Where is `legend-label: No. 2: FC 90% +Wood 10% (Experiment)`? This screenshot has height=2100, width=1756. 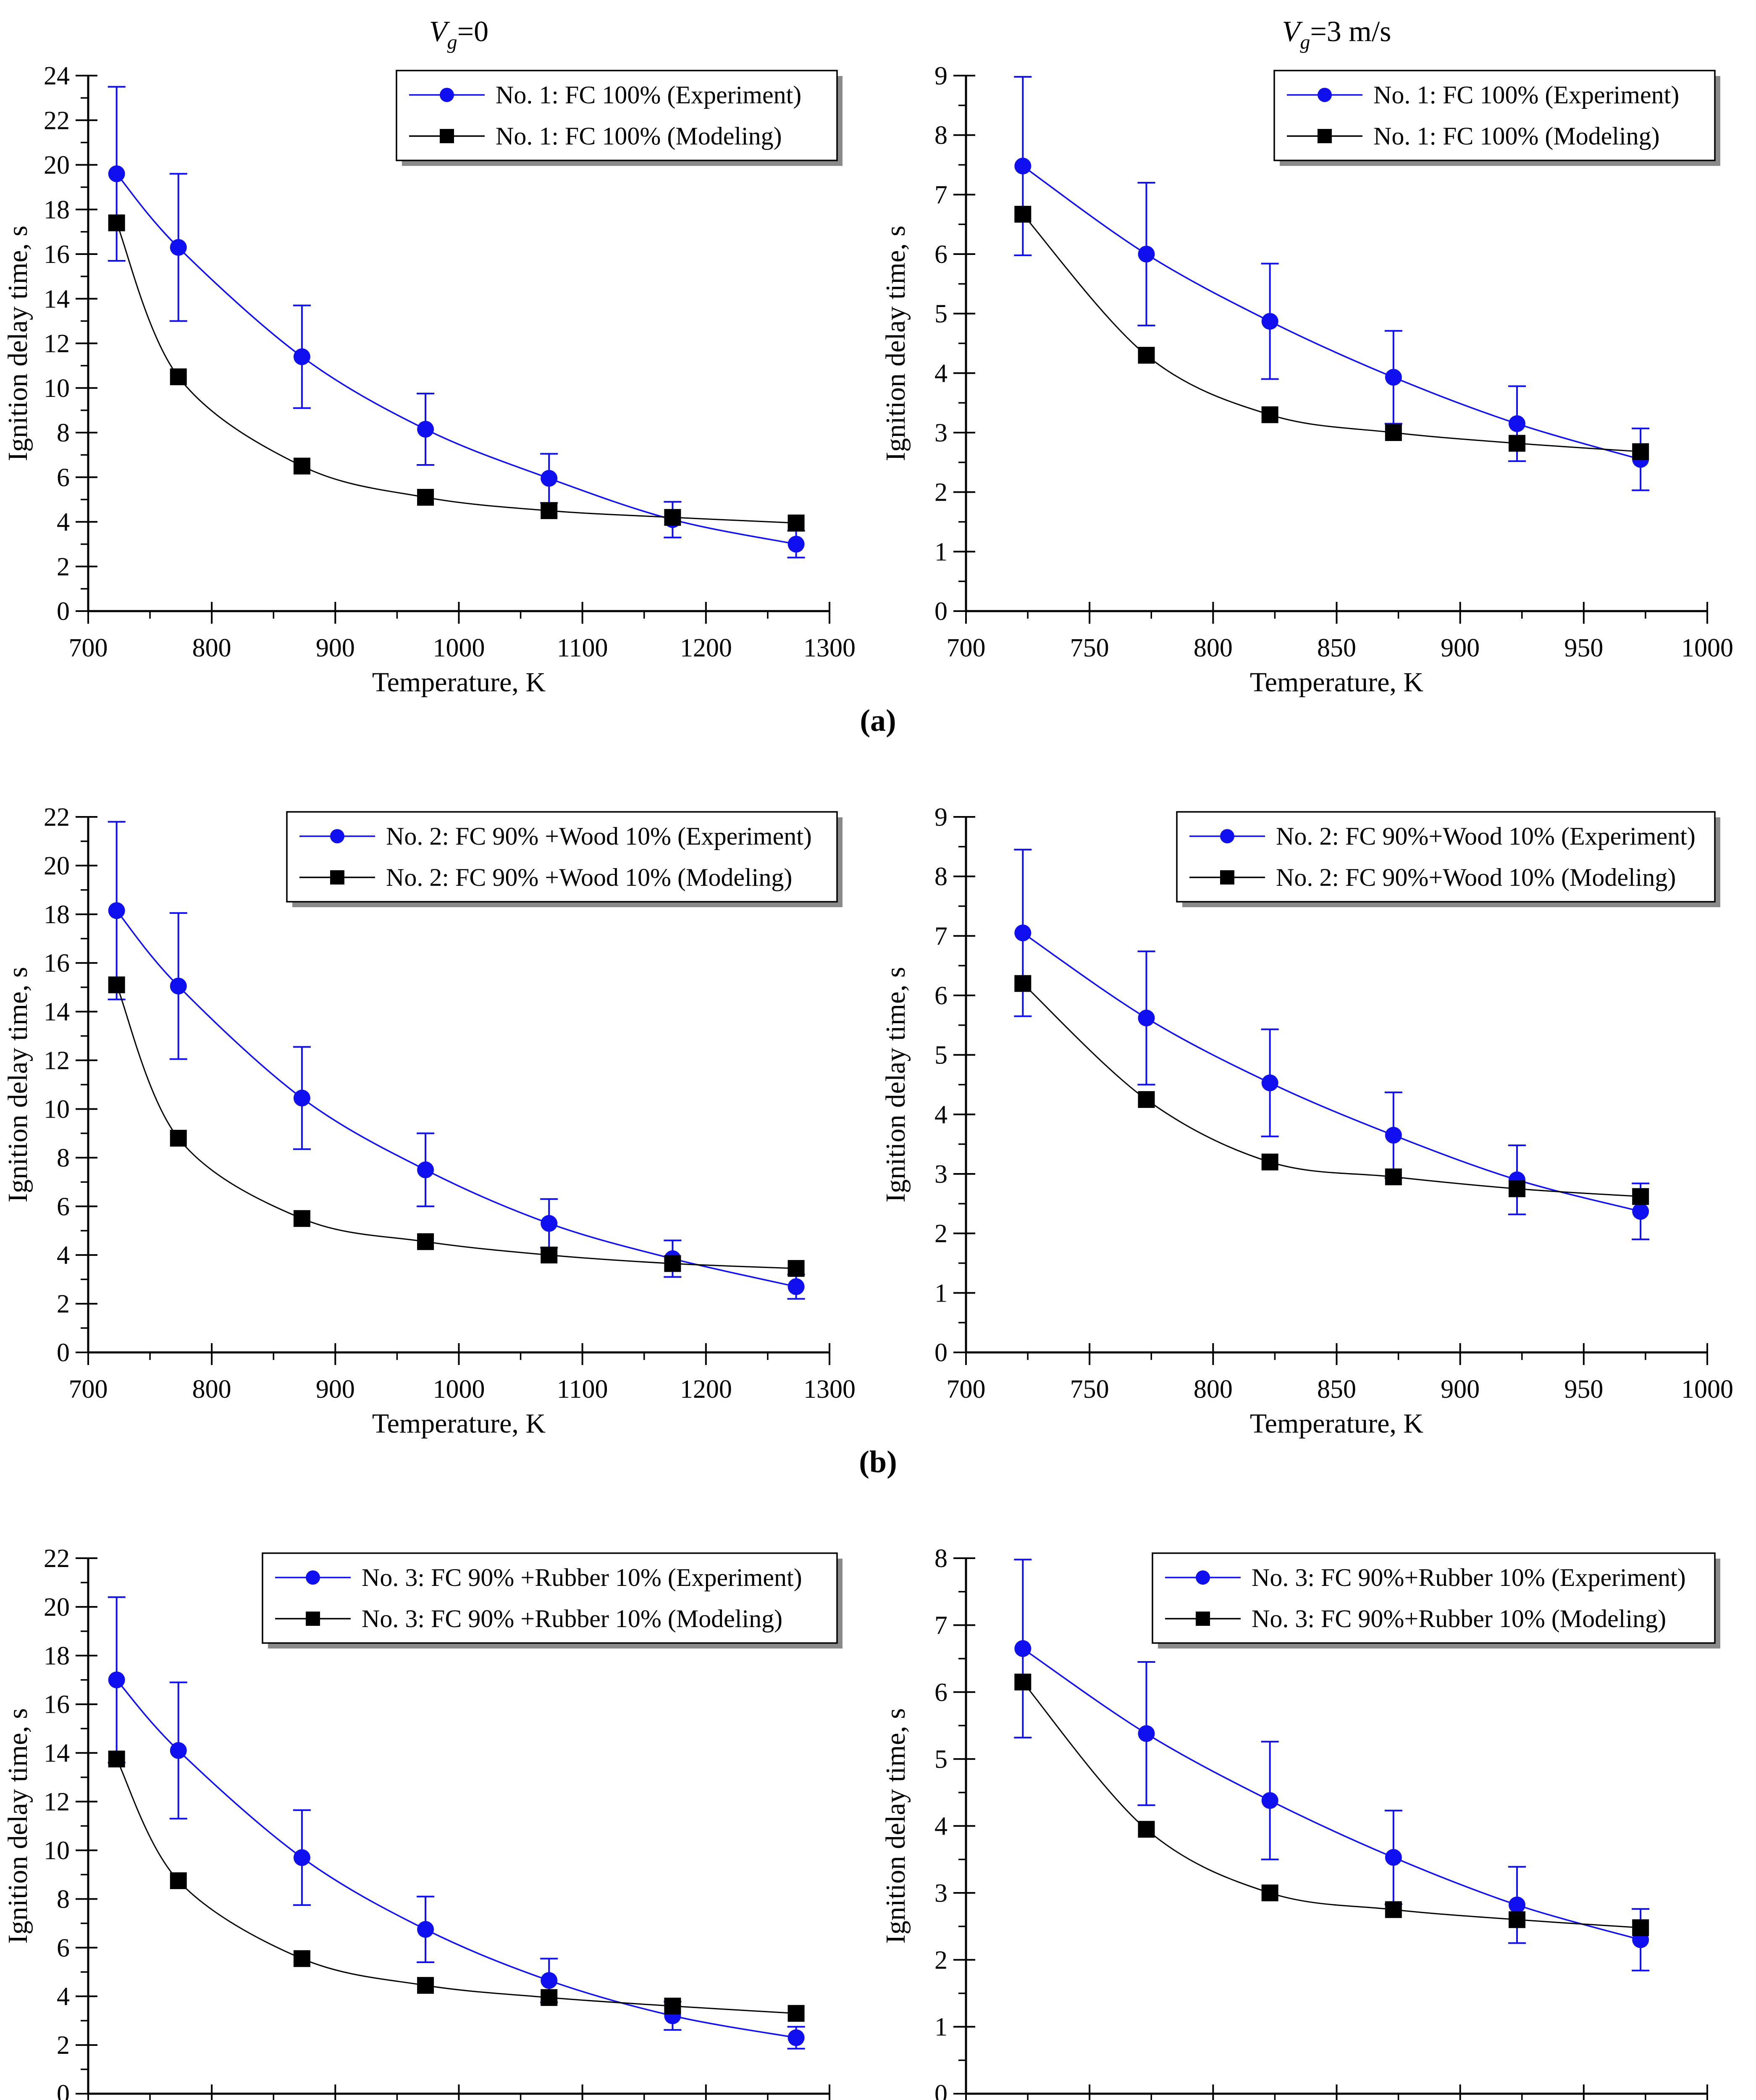
legend-label: No. 2: FC 90% +Wood 10% (Experiment) is located at coordinates (599, 836).